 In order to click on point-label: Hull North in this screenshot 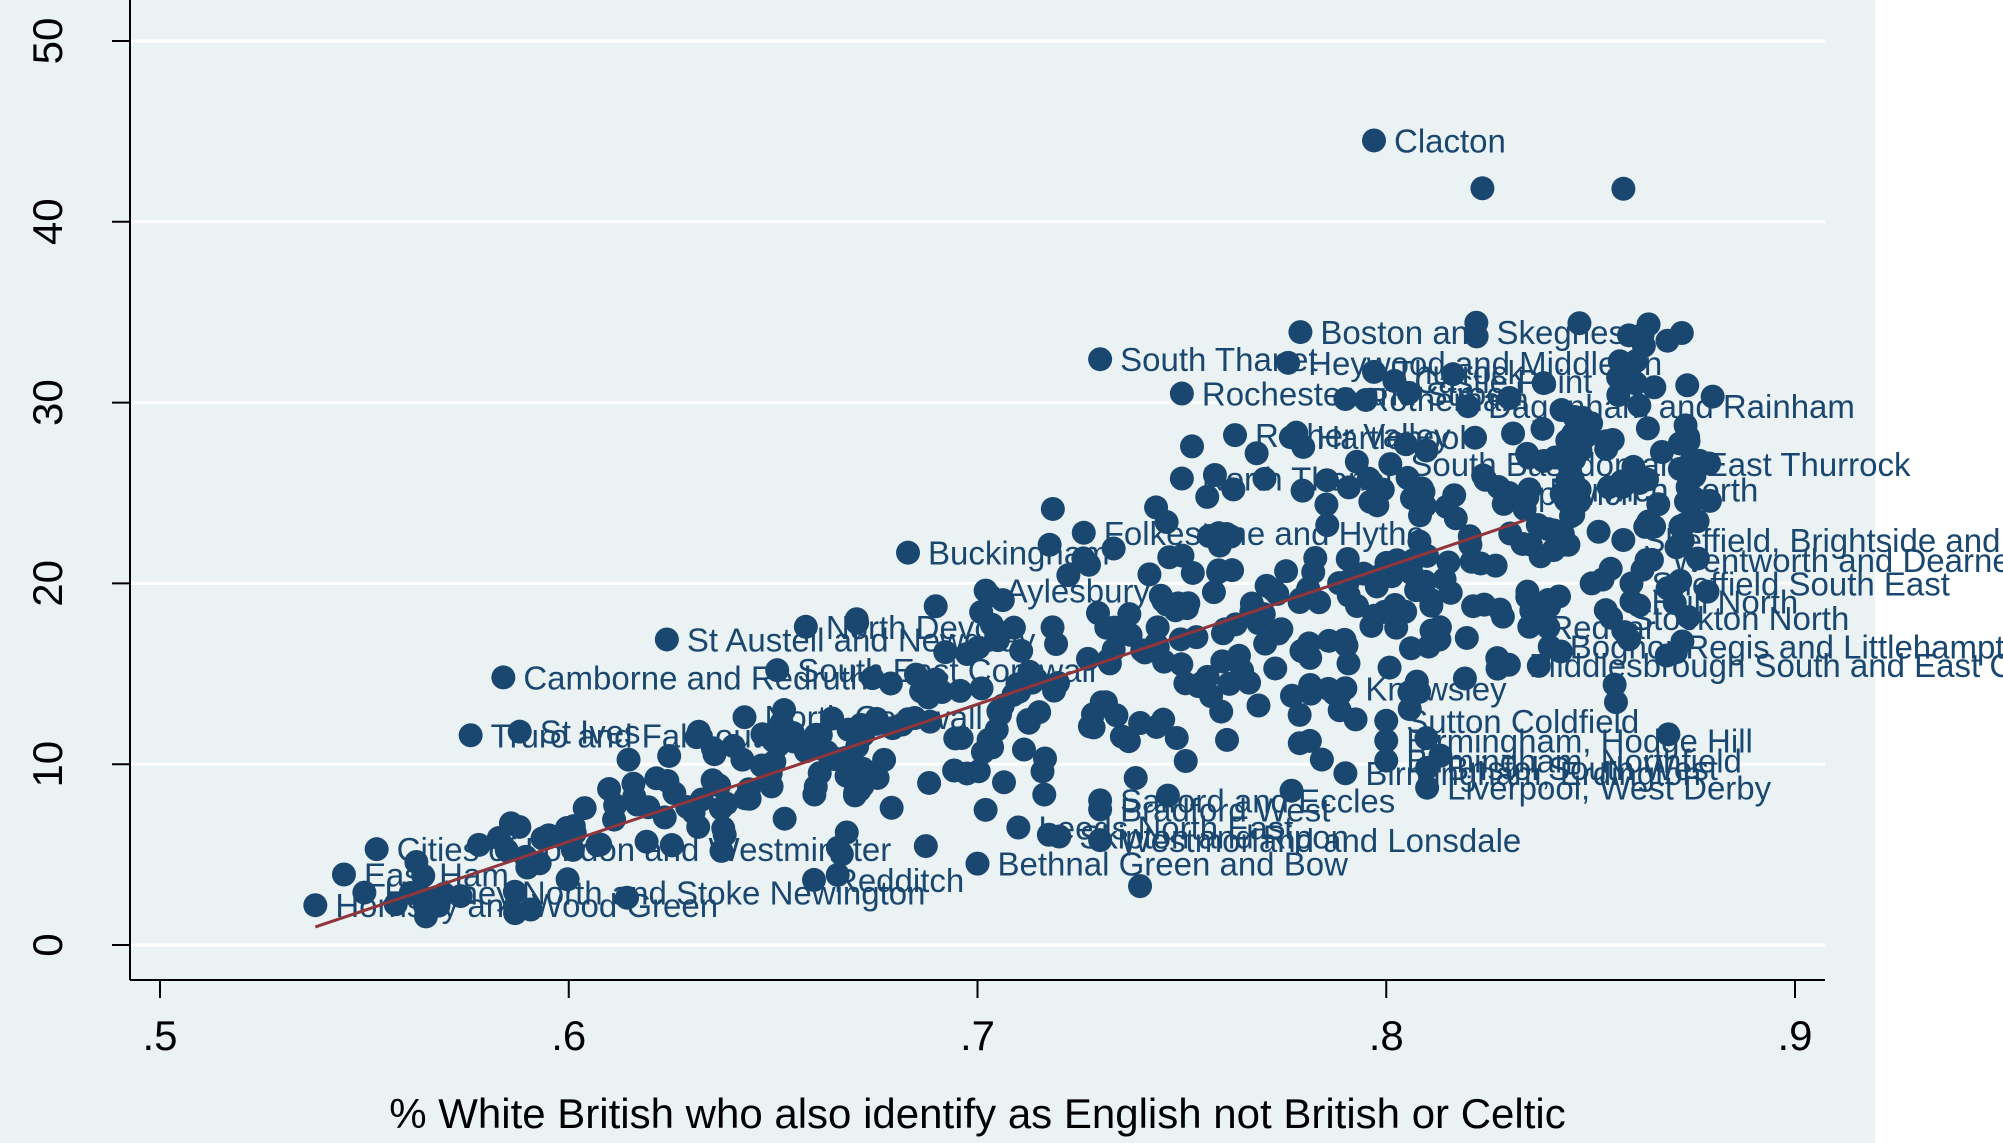, I will do `click(1725, 601)`.